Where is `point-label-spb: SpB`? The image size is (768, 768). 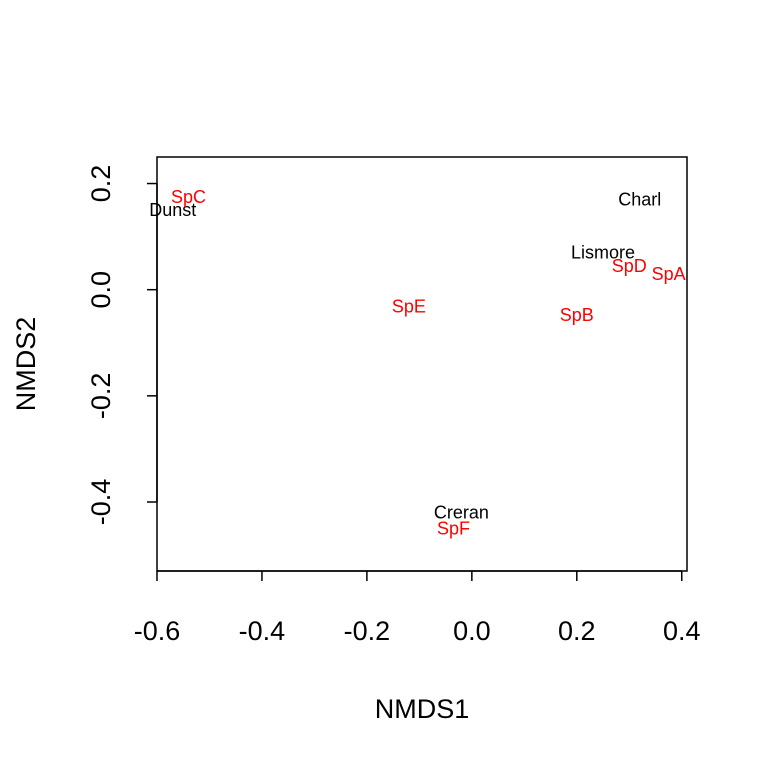
point-label-spb: SpB is located at coordinates (577, 315).